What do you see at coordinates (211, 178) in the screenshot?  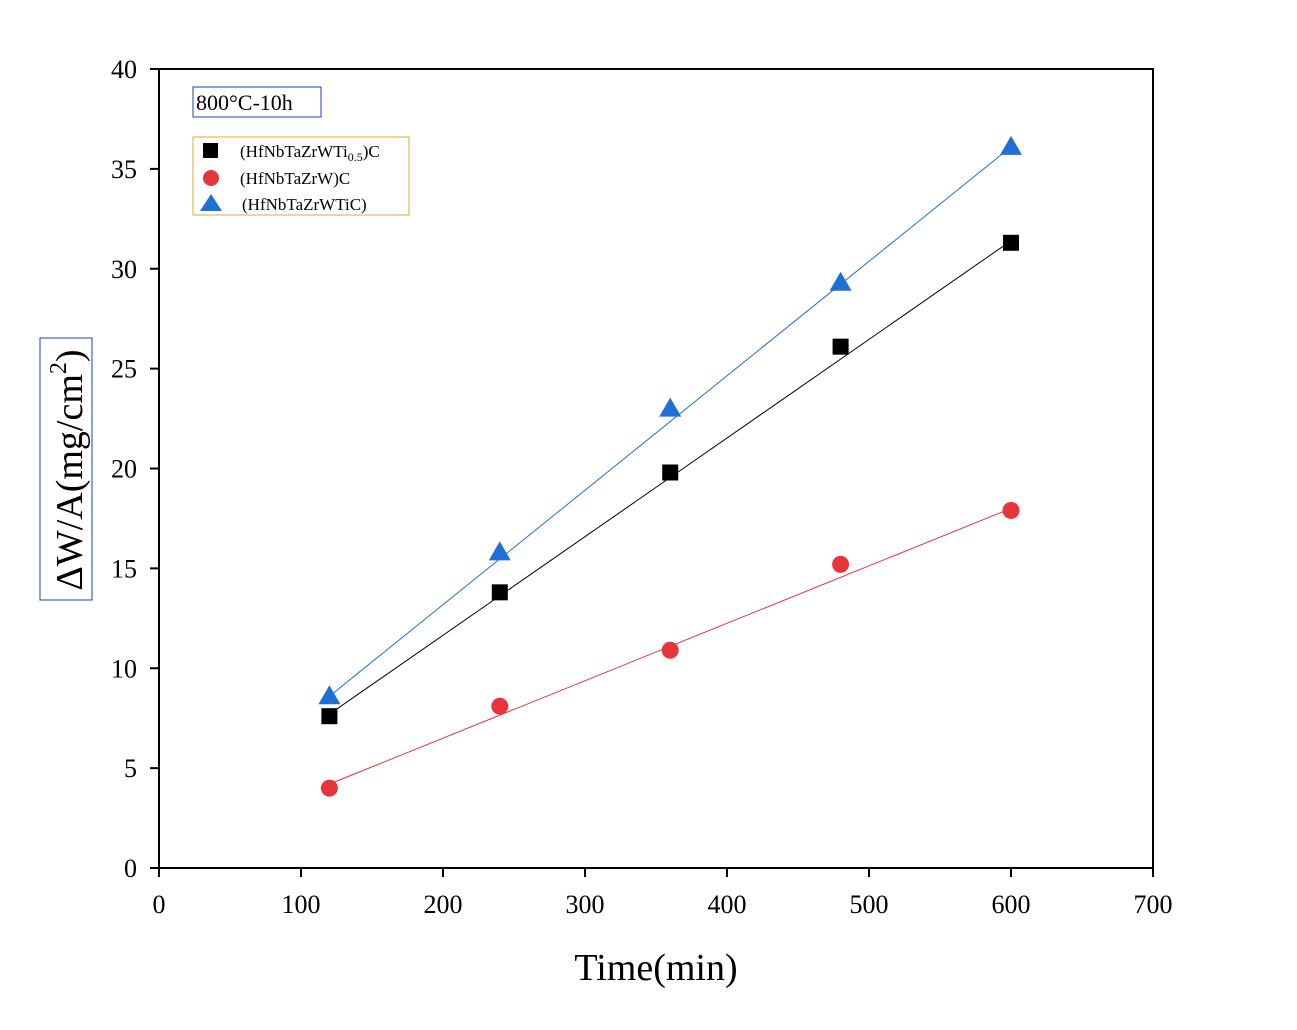 I see `legend-marker-circle` at bounding box center [211, 178].